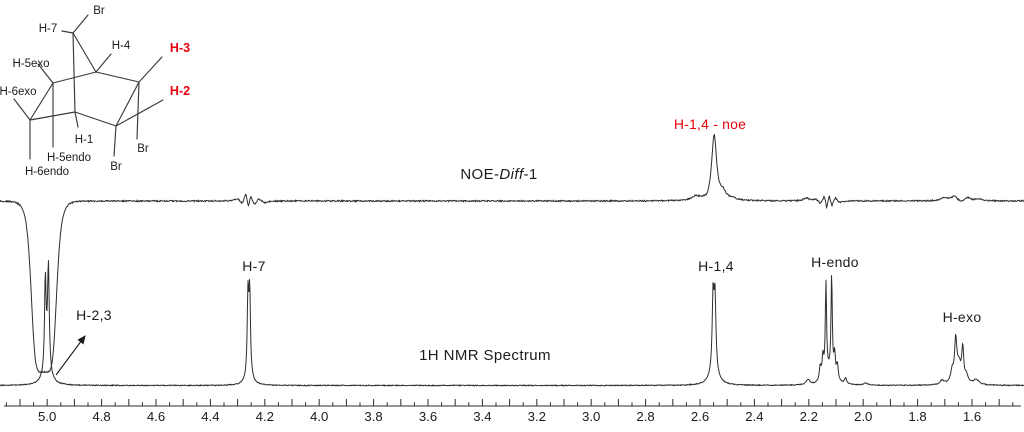 The width and height of the screenshot is (1024, 432). What do you see at coordinates (428, 416) in the screenshot?
I see `tick-label: 3.6` at bounding box center [428, 416].